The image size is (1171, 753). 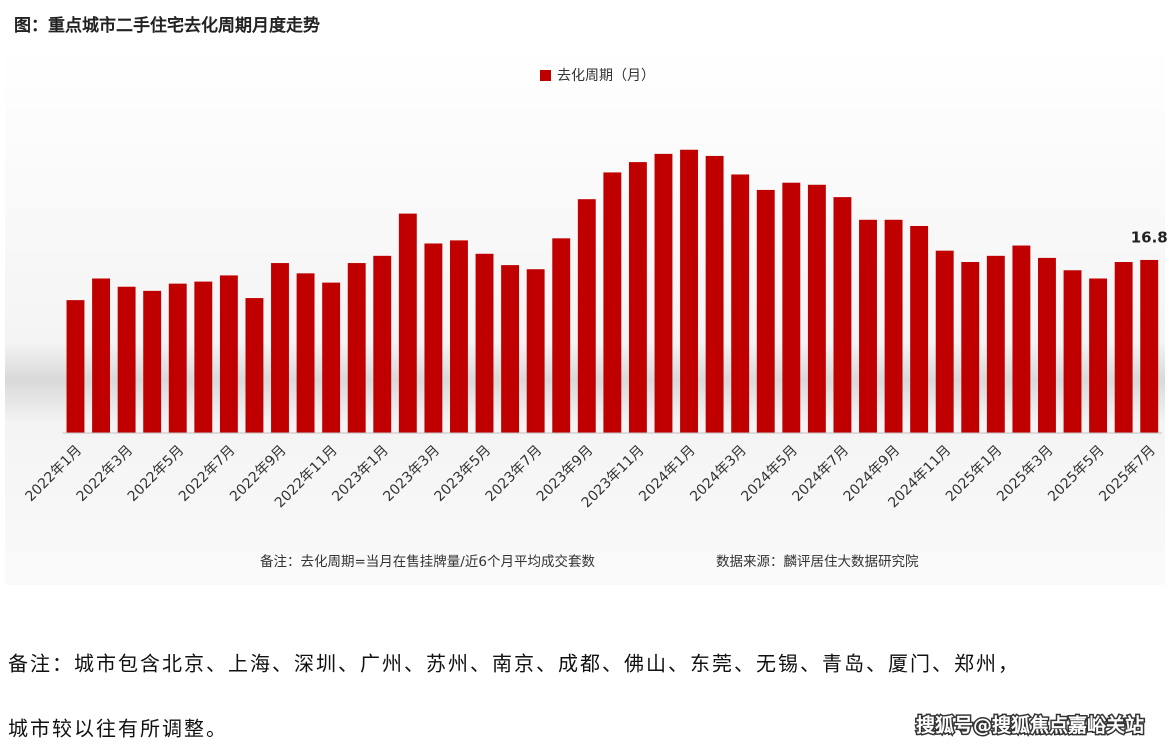 I want to click on legend-swatch, so click(x=545, y=75).